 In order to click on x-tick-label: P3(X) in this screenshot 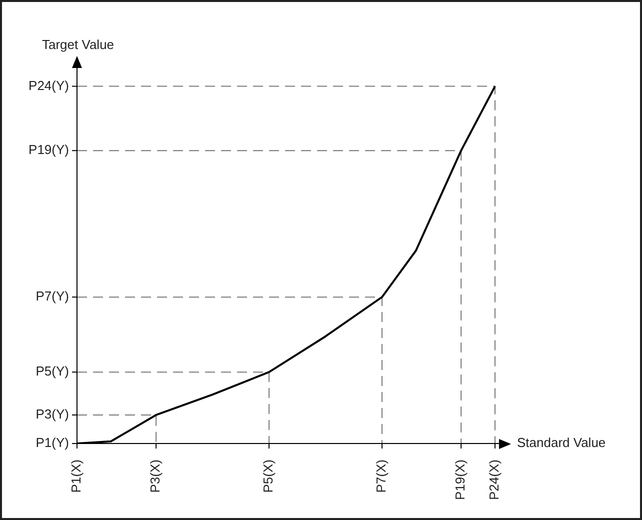, I will do `click(155, 476)`.